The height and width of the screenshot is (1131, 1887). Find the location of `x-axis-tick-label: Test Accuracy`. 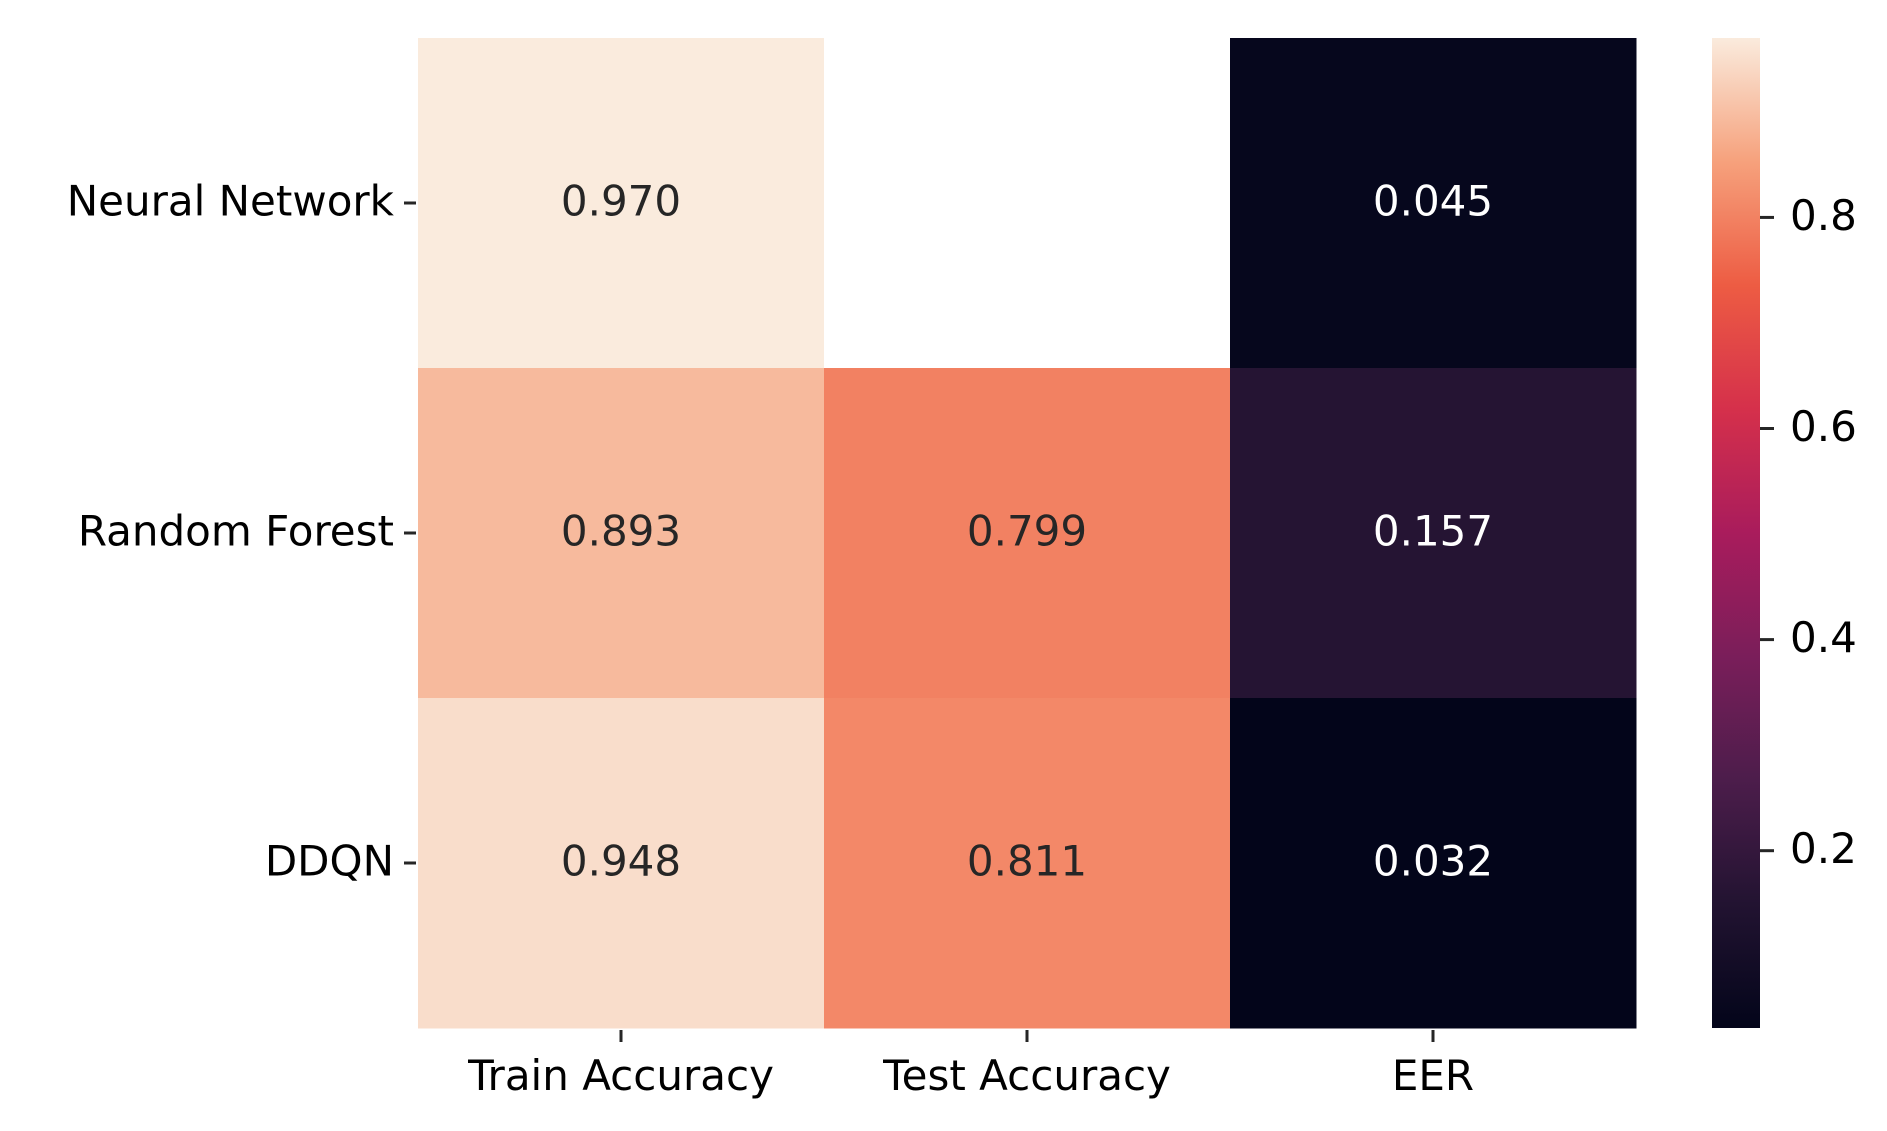

x-axis-tick-label: Test Accuracy is located at coordinates (1026, 1075).